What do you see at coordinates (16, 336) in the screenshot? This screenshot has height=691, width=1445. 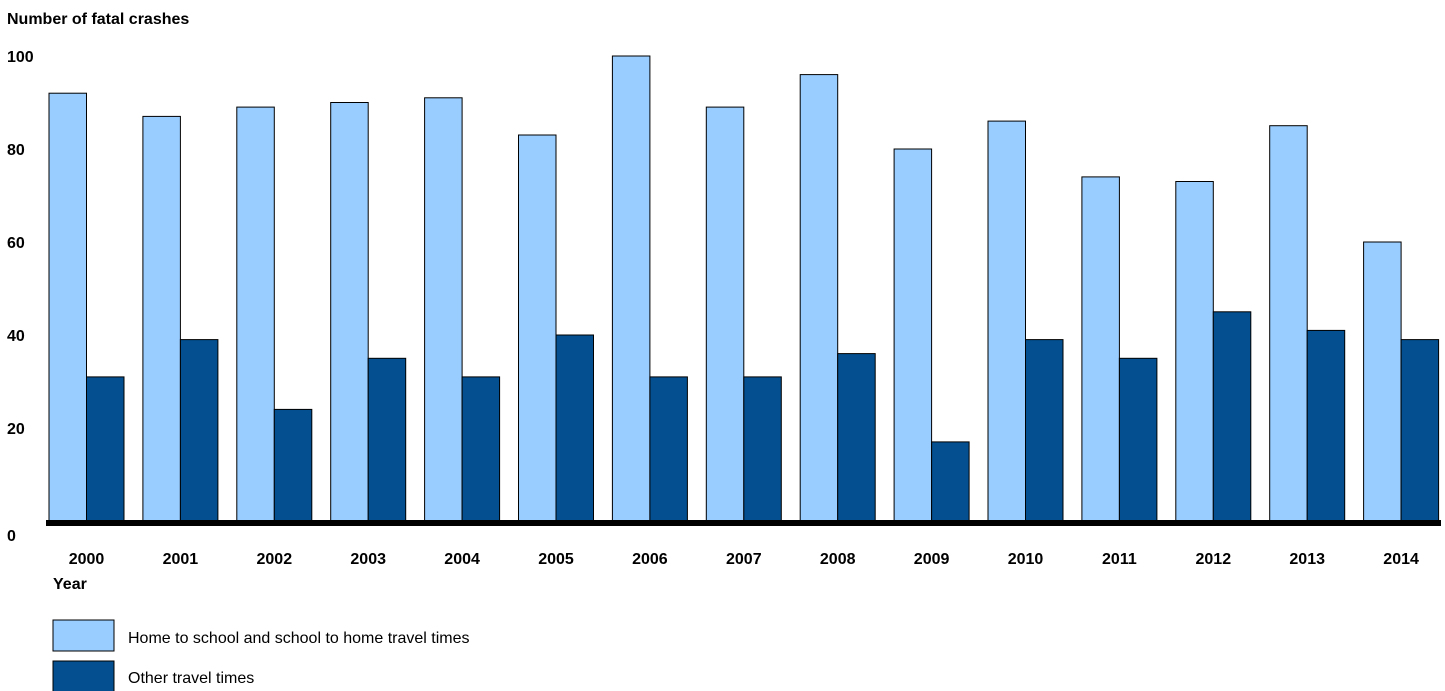 I see `y-tick-label: 40` at bounding box center [16, 336].